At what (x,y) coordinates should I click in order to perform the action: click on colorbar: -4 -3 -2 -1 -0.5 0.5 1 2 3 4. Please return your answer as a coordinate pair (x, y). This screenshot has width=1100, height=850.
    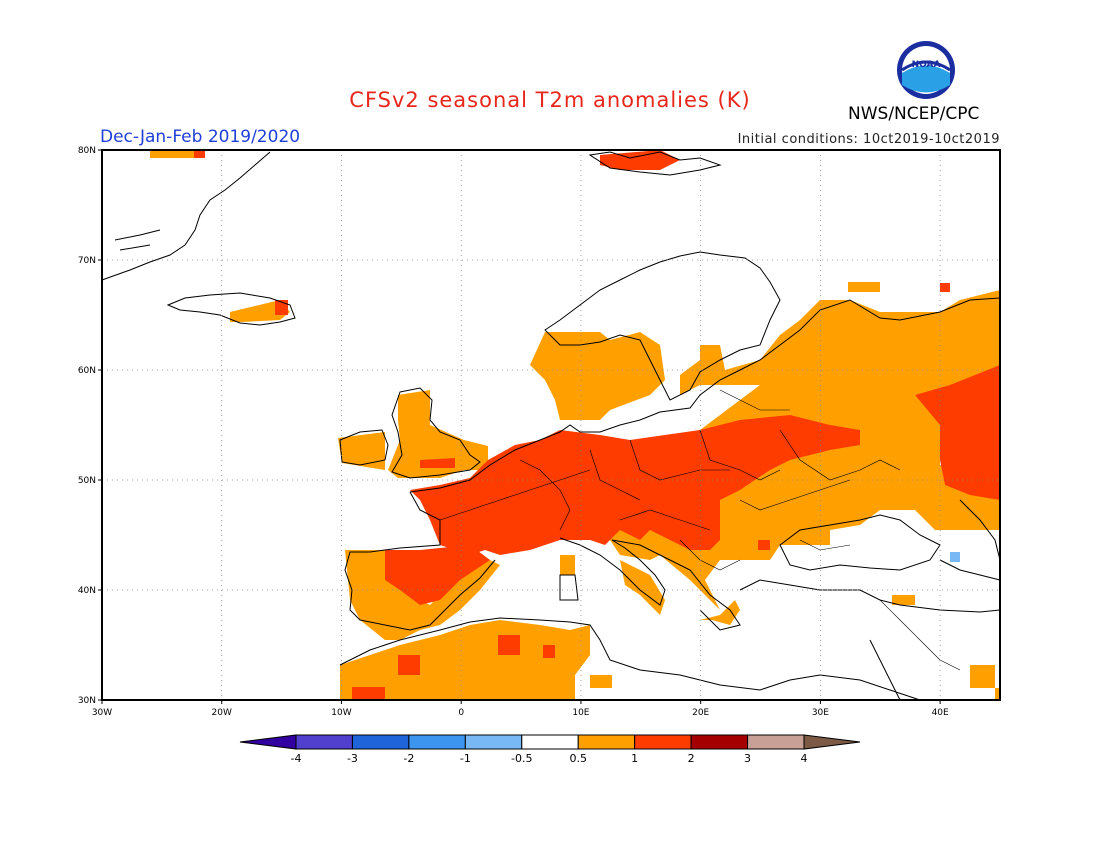
    Looking at the image, I should click on (550, 749).